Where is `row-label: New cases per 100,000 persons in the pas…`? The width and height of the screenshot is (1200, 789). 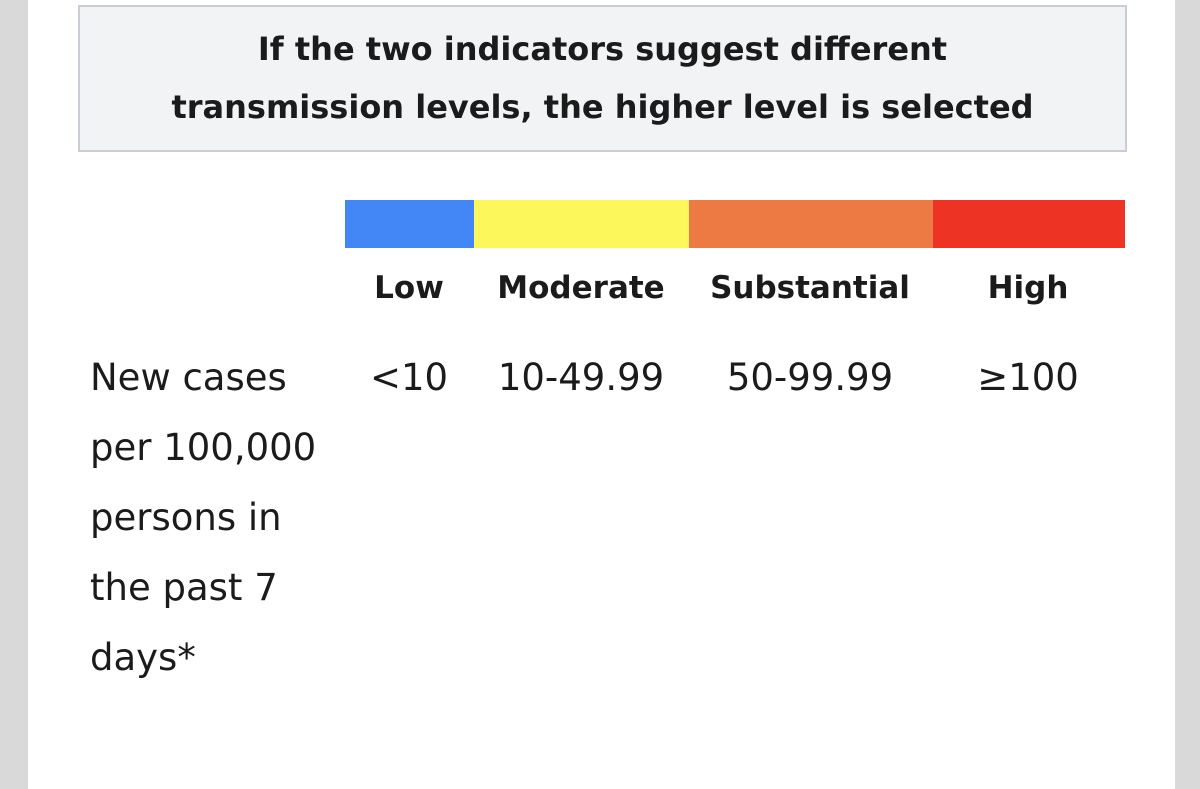
row-label: New cases per 100,000 persons in the pas… is located at coordinates (203, 517).